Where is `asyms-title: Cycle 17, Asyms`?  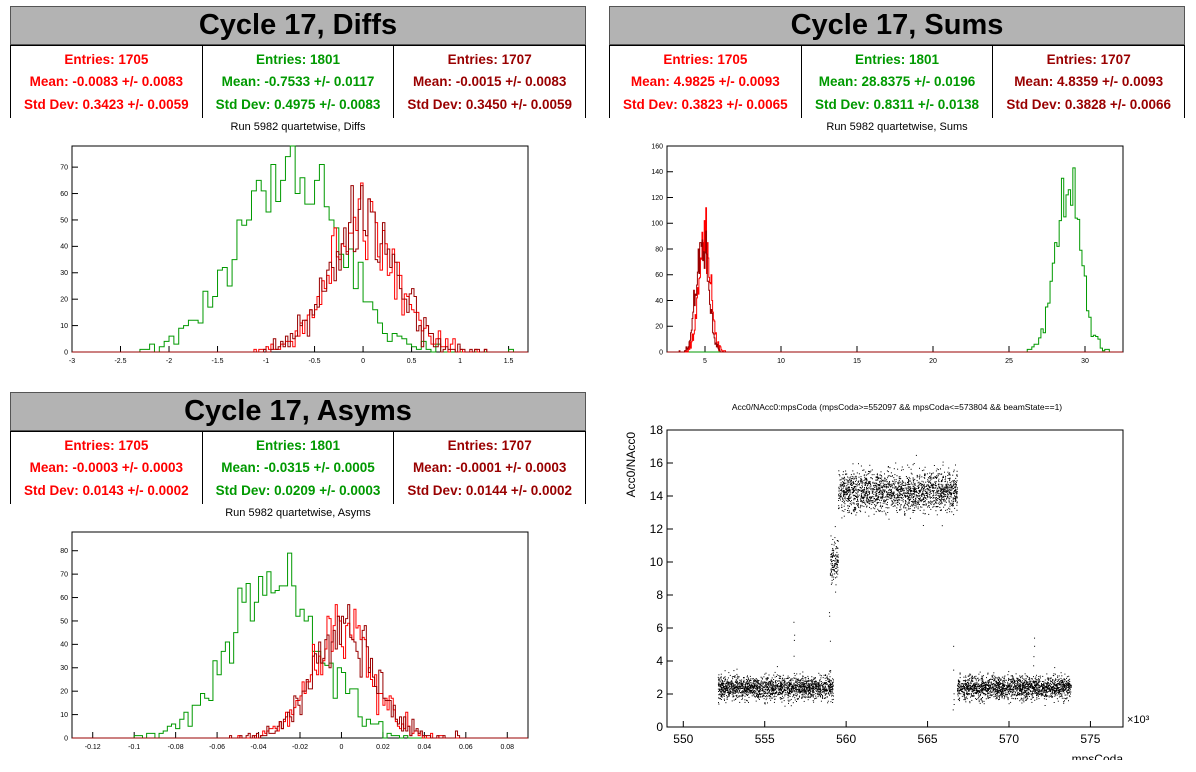 asyms-title: Cycle 17, Asyms is located at coordinates (298, 411).